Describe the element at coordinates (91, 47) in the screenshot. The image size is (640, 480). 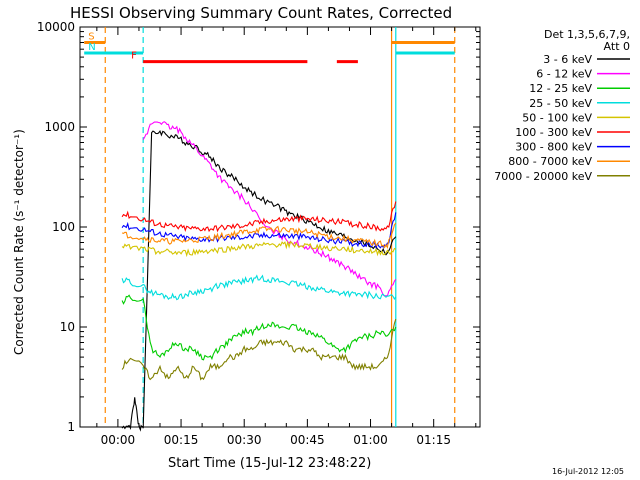
I see `flag-label: N` at that location.